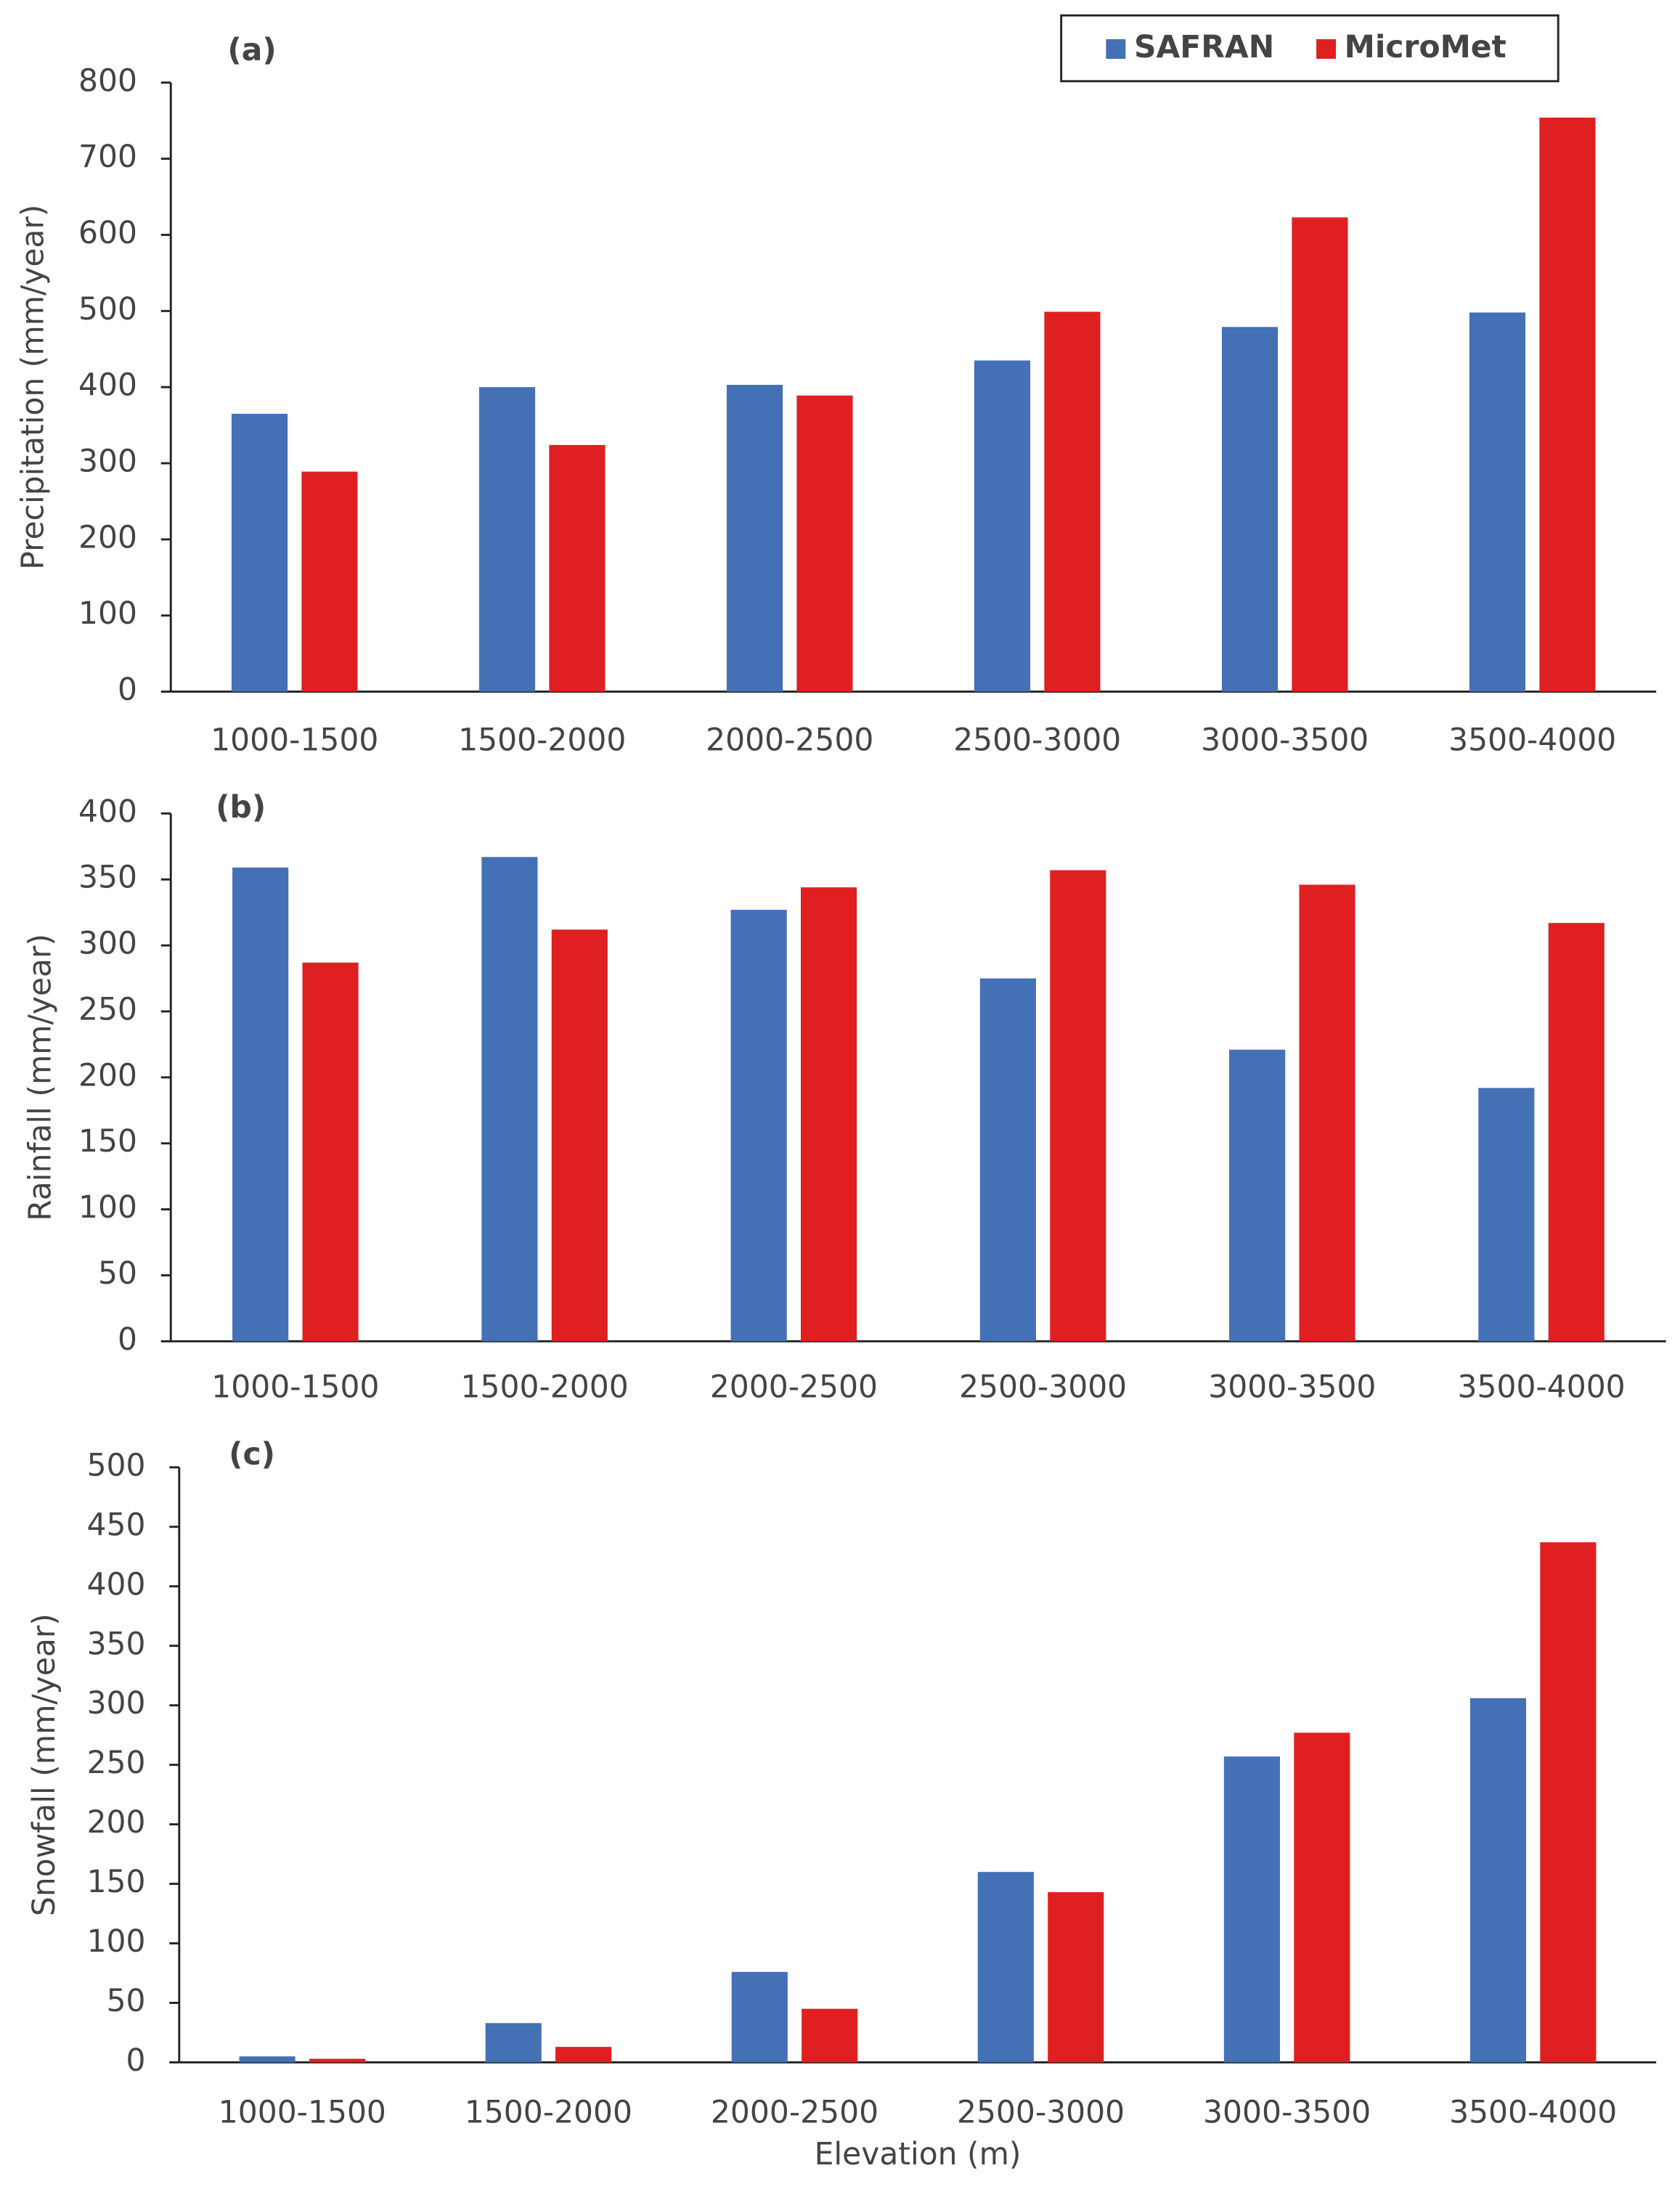  What do you see at coordinates (44, 1765) in the screenshot?
I see `y-axis-label: Snowfall (mm/year)` at bounding box center [44, 1765].